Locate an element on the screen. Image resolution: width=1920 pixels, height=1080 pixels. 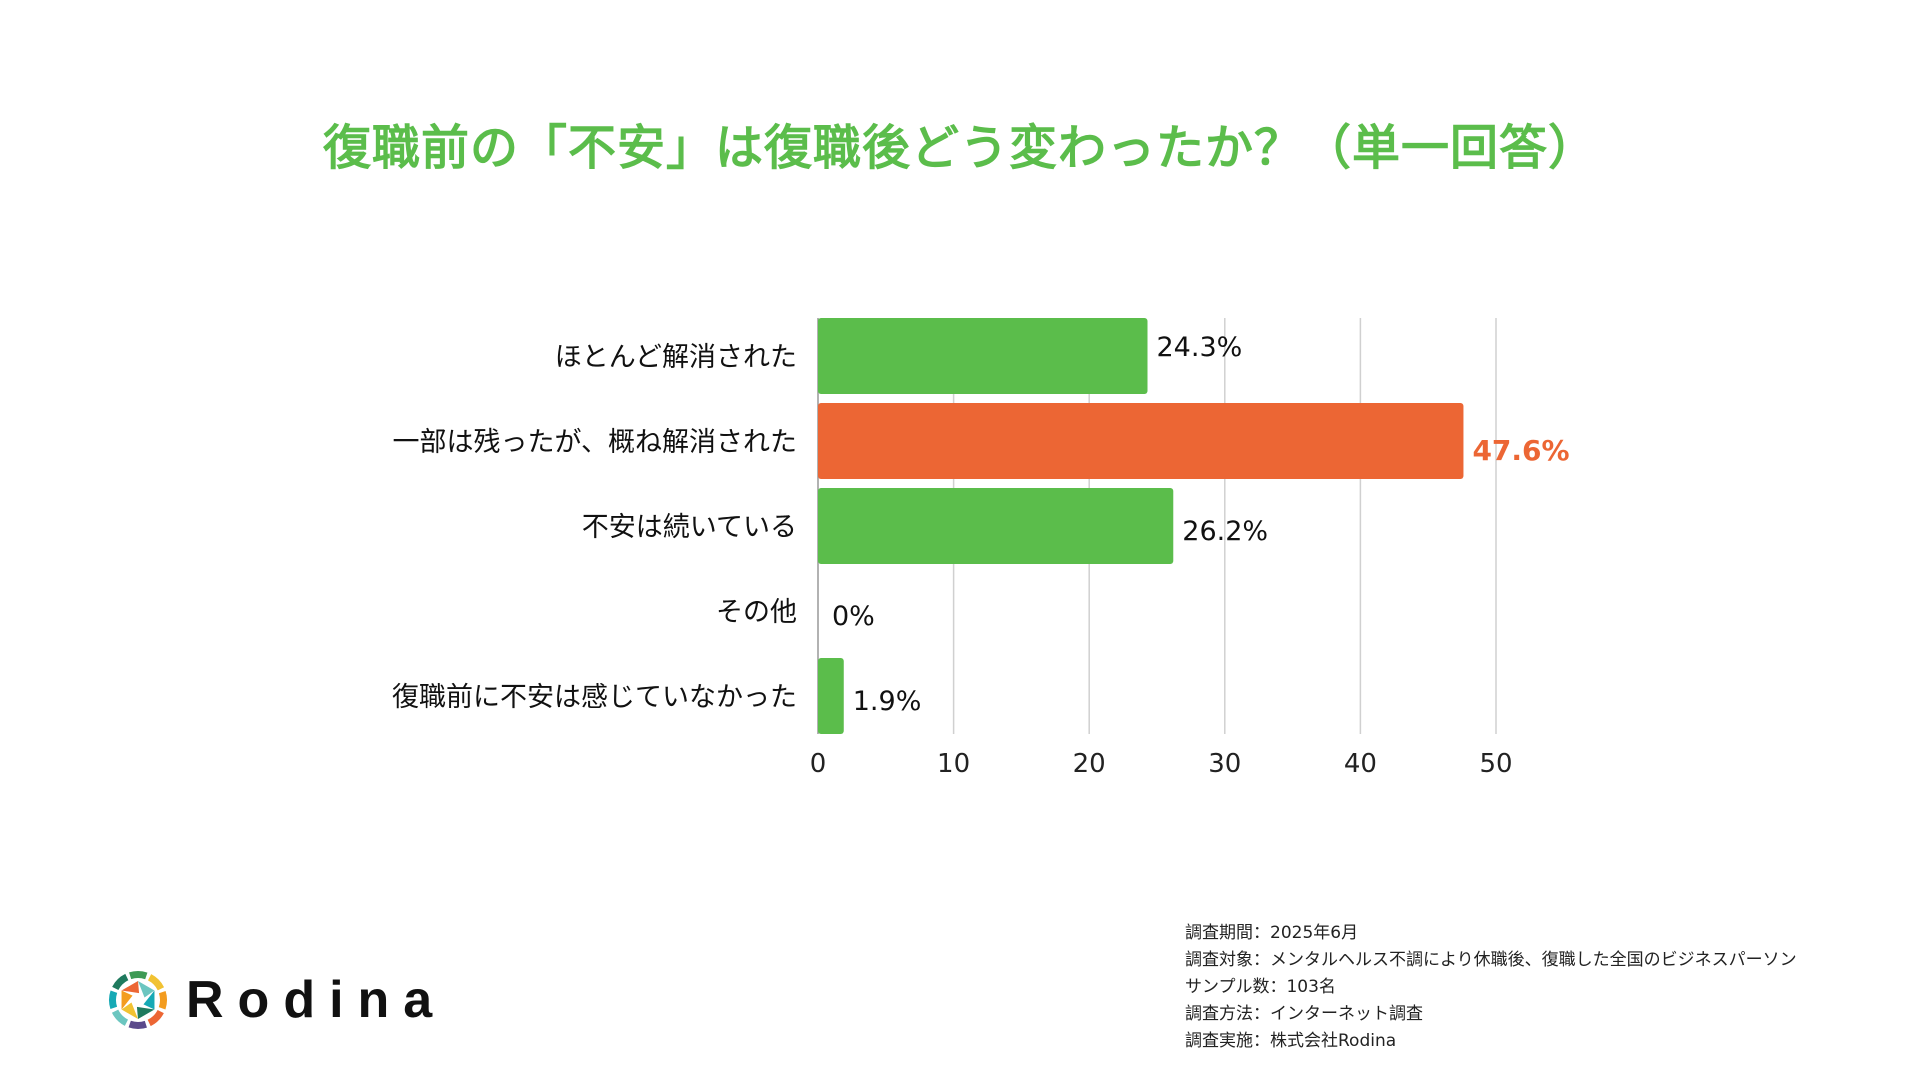
rodina-logo: Rodina is located at coordinates (277, 1000).